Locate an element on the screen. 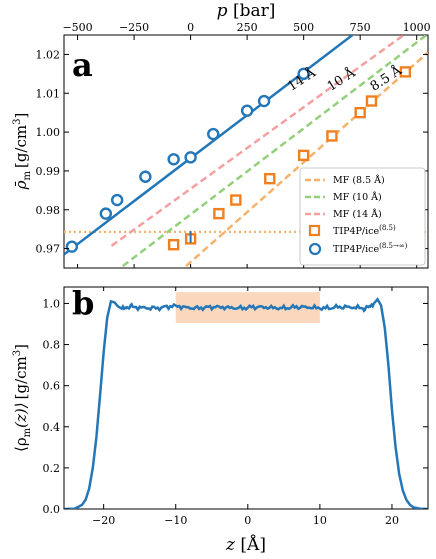  profile-unit: [g/cm is located at coordinates (21, 377).